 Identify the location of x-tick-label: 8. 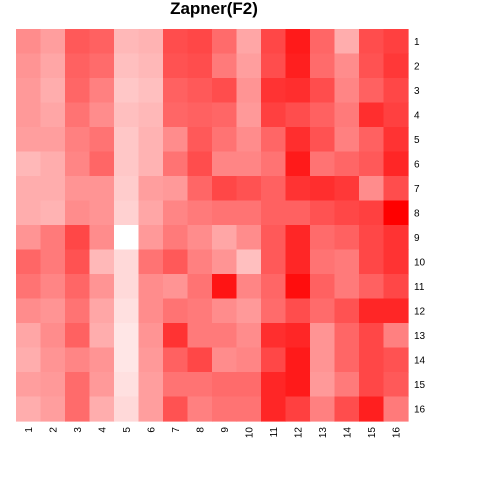
(200, 430).